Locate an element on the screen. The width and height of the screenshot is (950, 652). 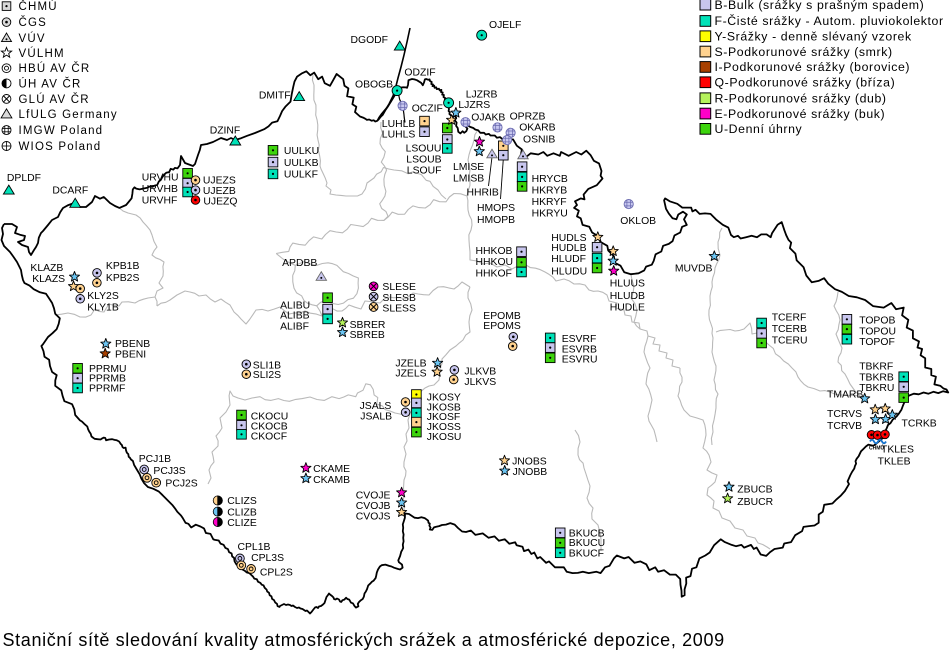
svg-text: LfULG Germany is located at coordinates (68, 115).